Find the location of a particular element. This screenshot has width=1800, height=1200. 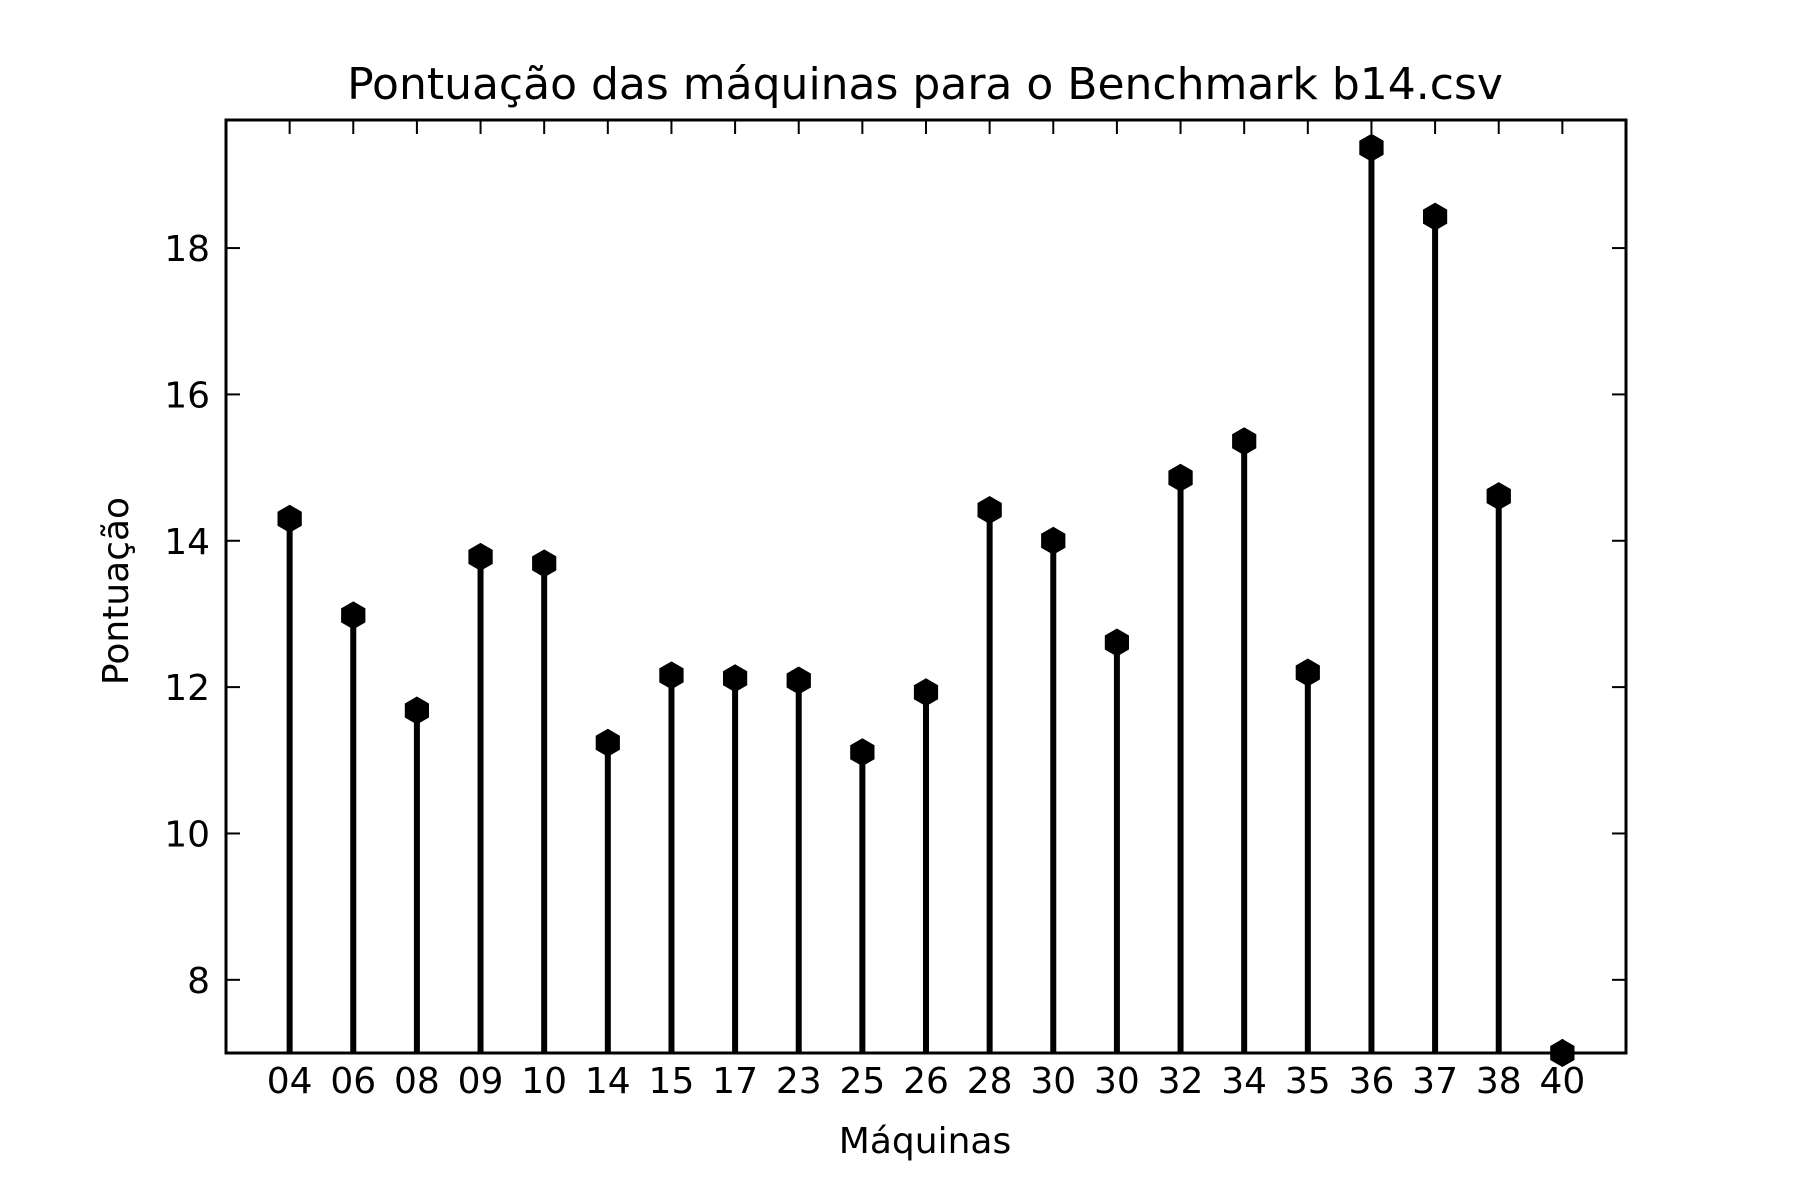

x-tick-label: 38 is located at coordinates (1499, 1081).